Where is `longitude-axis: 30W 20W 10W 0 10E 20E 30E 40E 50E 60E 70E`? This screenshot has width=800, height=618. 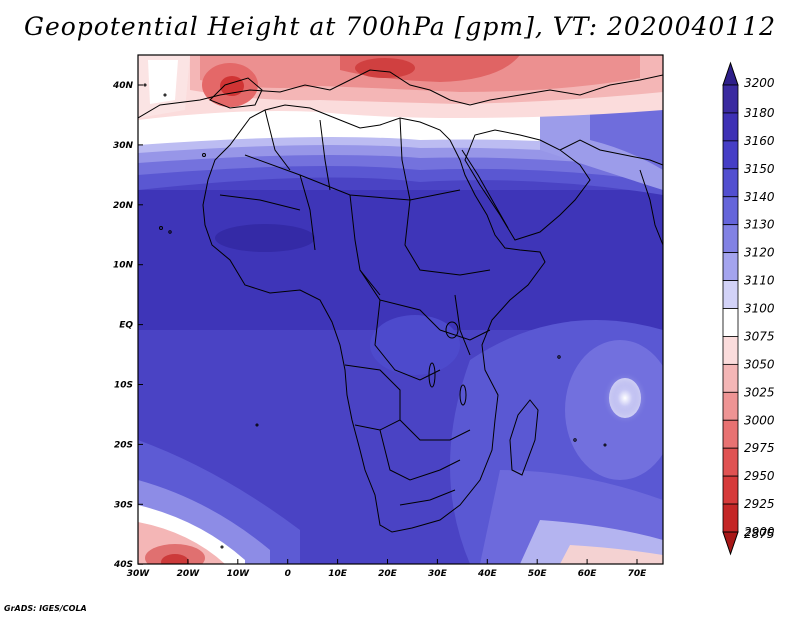 longitude-axis: 30W 20W 10W 0 10E 20E 30E 40E 50E 60E 70E is located at coordinates (387, 569).